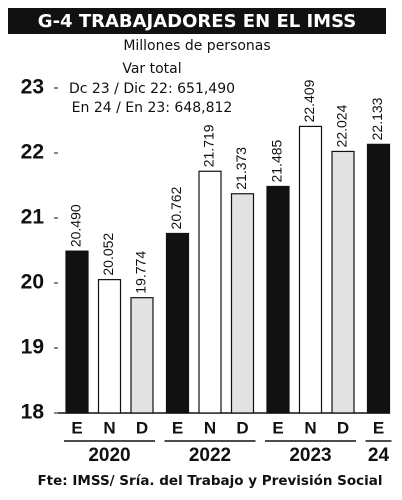  I want to click on y-tick-label: 18, so click(33, 412).